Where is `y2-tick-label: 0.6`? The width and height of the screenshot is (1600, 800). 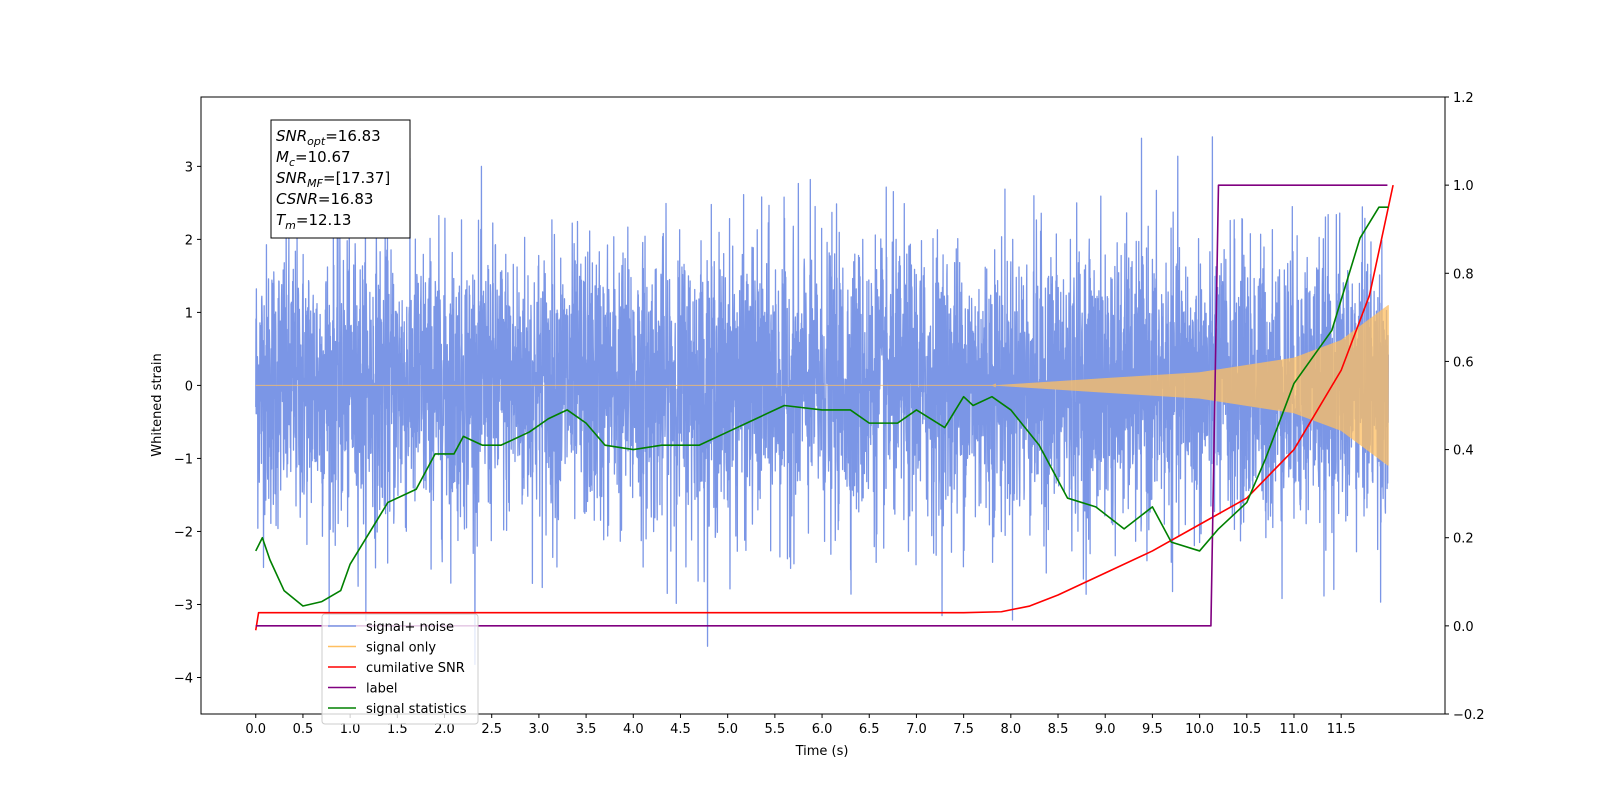 y2-tick-label: 0.6 is located at coordinates (1463, 362).